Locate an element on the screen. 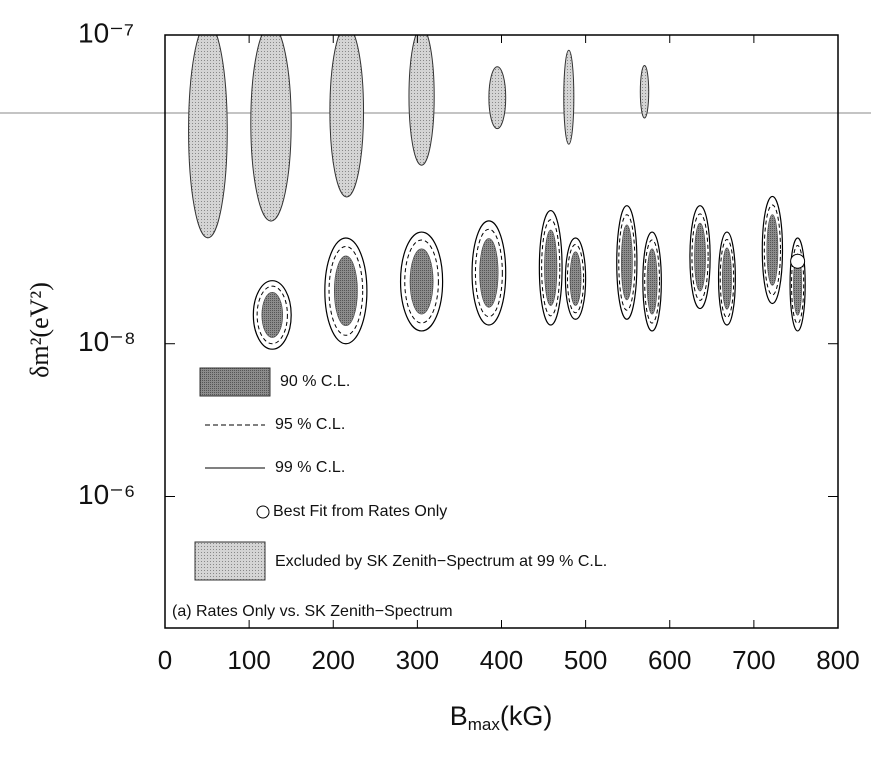 The width and height of the screenshot is (871, 767). y-tick-label: 10⁻⁶ is located at coordinates (106, 494).